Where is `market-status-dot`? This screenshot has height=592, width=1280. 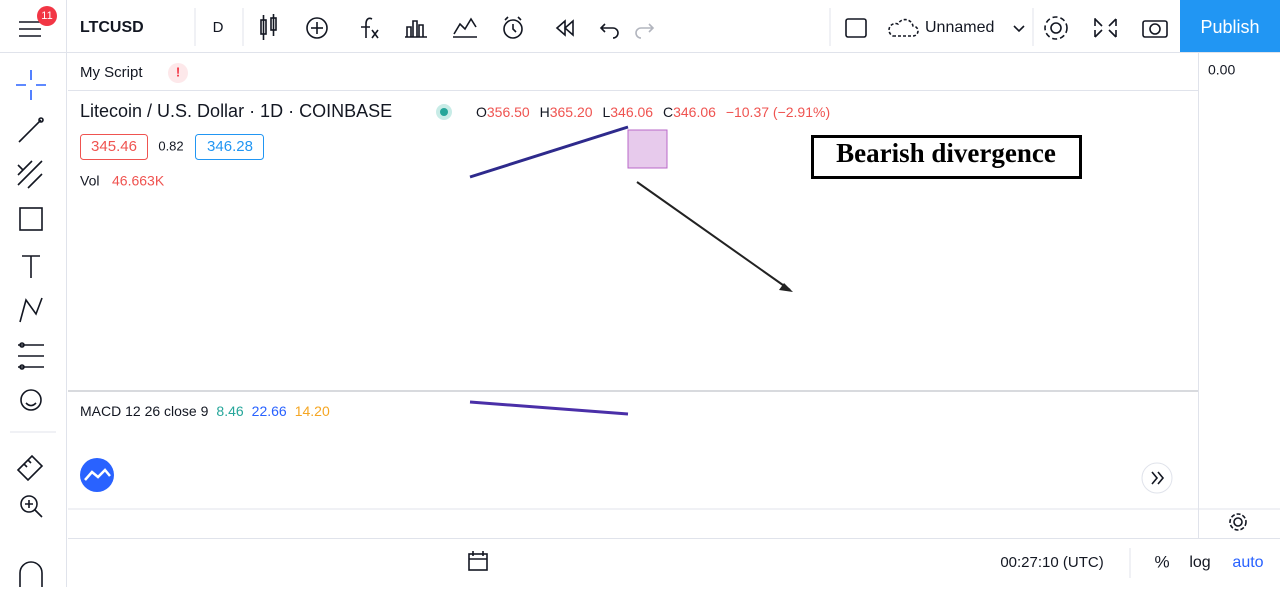
market-status-dot is located at coordinates (444, 112).